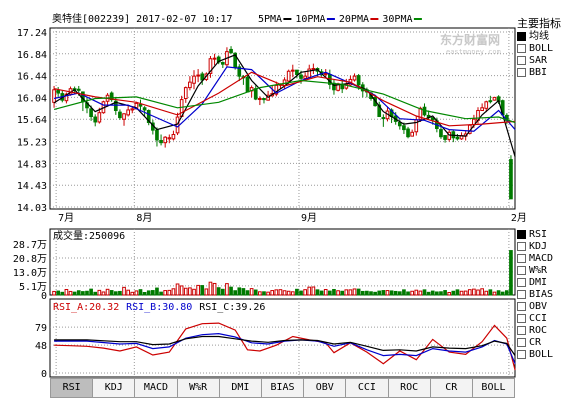  Describe the element at coordinates (535, 259) in the screenshot. I see `sub-indicator-macd: MACD` at that location.